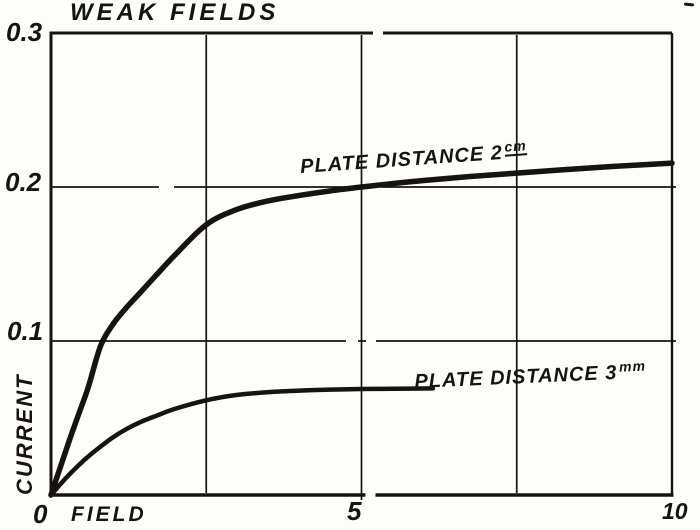 This screenshot has width=700, height=530. What do you see at coordinates (632, 366) in the screenshot?
I see `series-label-3mm-unit: mm` at bounding box center [632, 366].